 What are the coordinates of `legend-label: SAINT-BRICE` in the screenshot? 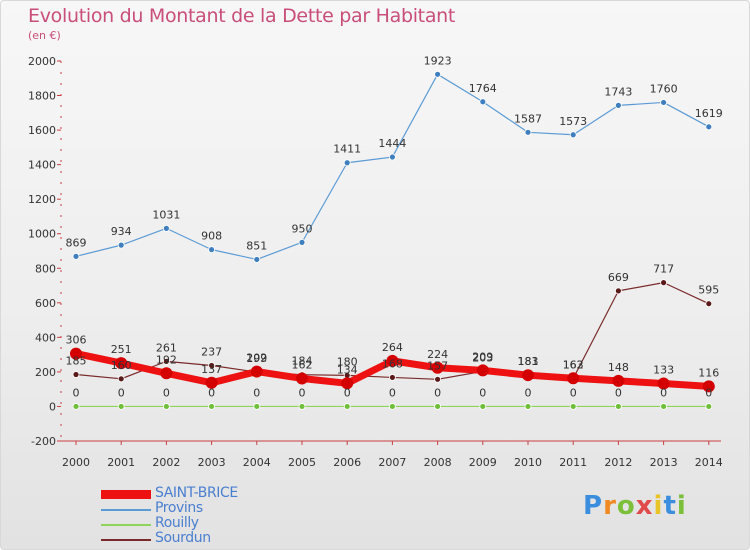 It's located at (196, 493).